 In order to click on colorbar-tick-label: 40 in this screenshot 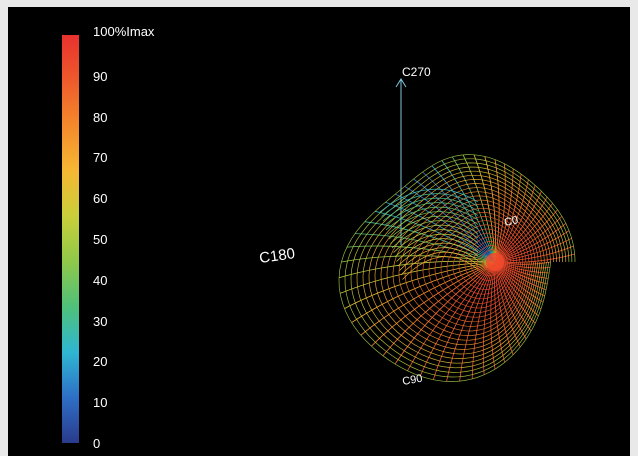, I will do `click(100, 280)`.